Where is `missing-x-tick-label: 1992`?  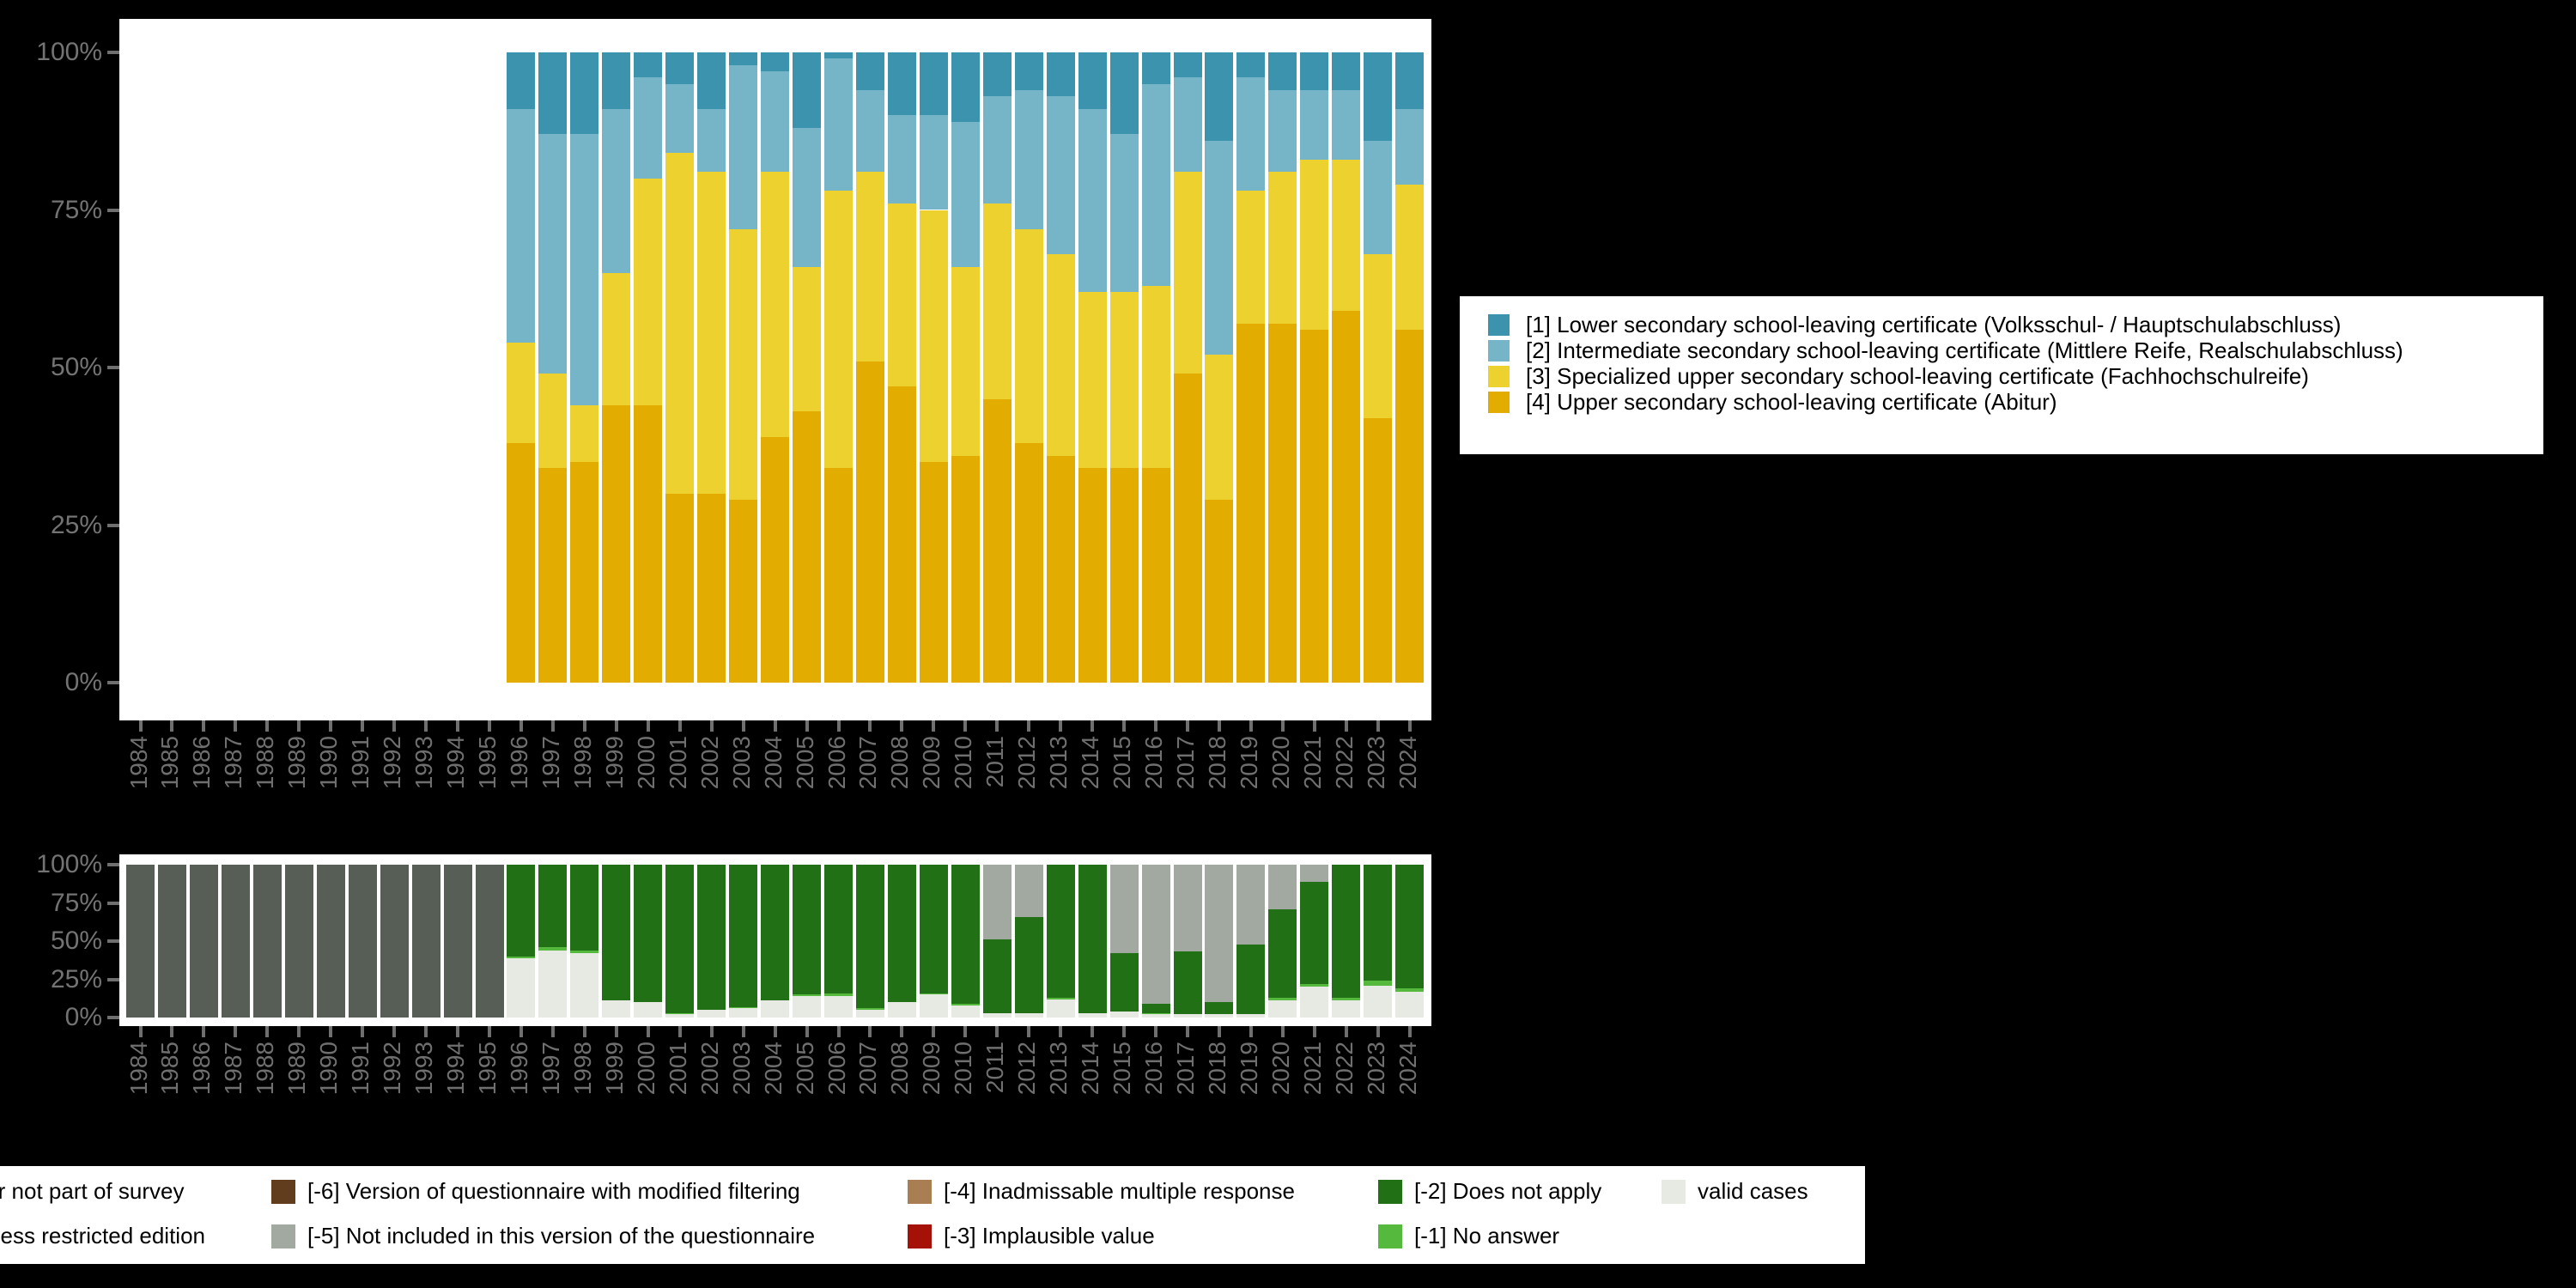 missing-x-tick-label: 1992 is located at coordinates (392, 1069).